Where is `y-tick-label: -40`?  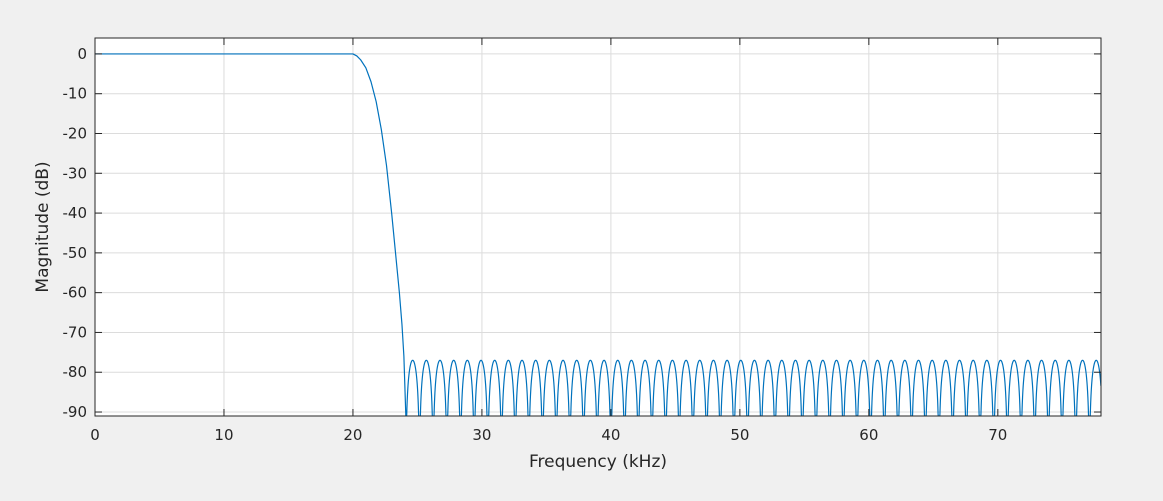 y-tick-label: -40 is located at coordinates (75, 213).